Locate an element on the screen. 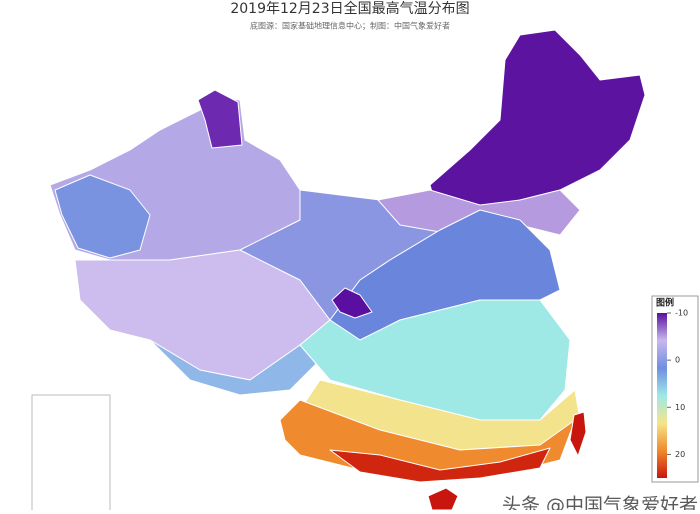 This screenshot has height=514, width=700. inset-coast is located at coordinates (60, 419).